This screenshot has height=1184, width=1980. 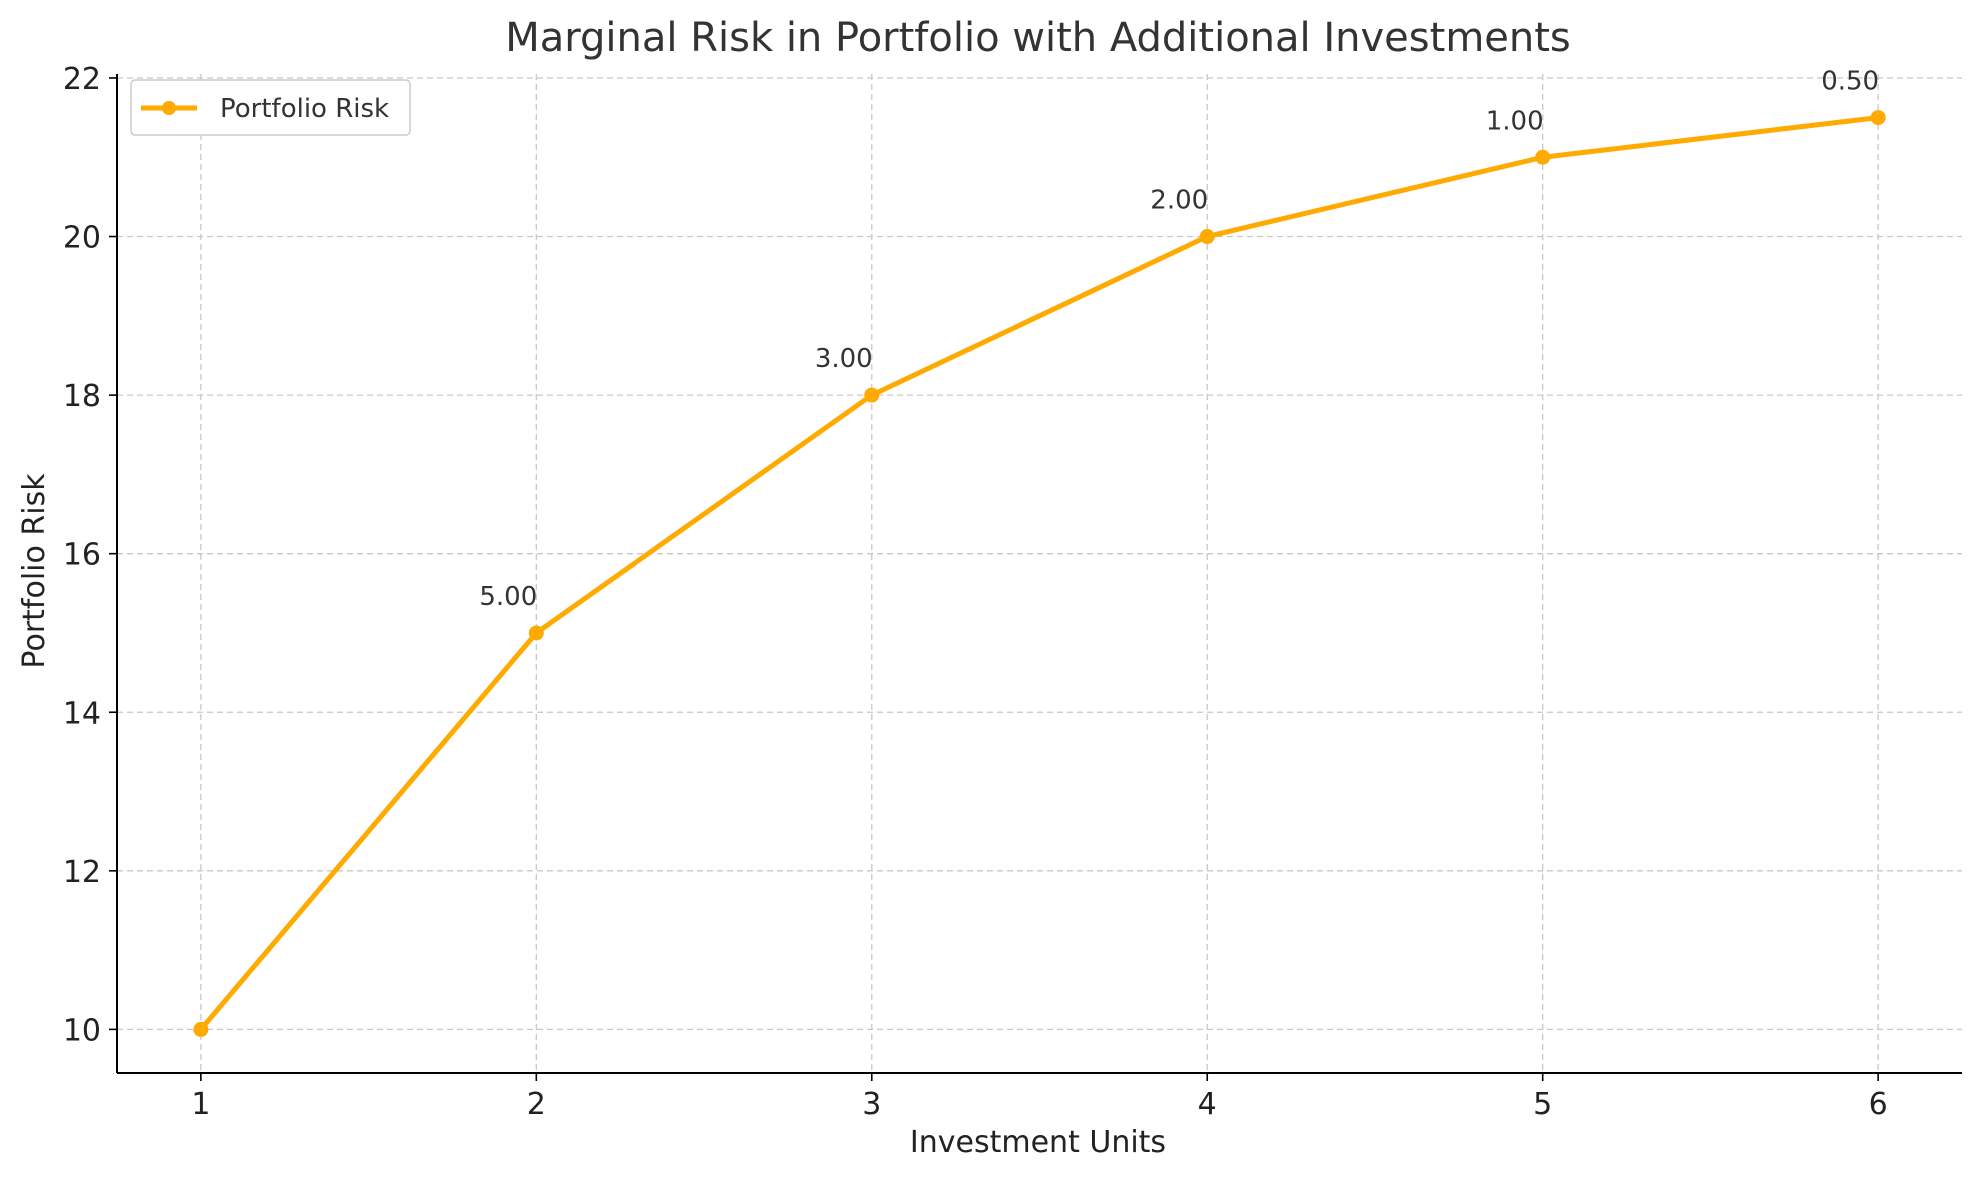 I want to click on y-tick-label: 10, so click(x=82, y=1030).